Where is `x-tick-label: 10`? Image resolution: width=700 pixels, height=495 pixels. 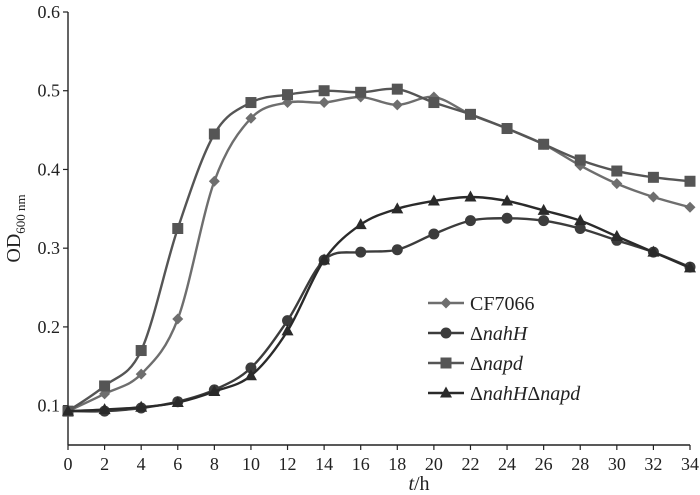 x-tick-label: 10 is located at coordinates (251, 464).